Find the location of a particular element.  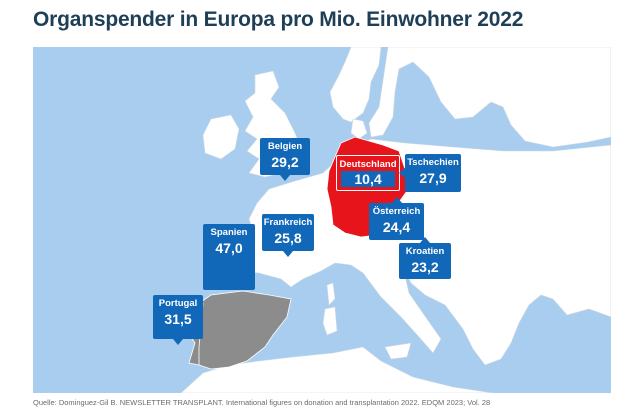

callout-country-name: Spanien is located at coordinates (229, 232).